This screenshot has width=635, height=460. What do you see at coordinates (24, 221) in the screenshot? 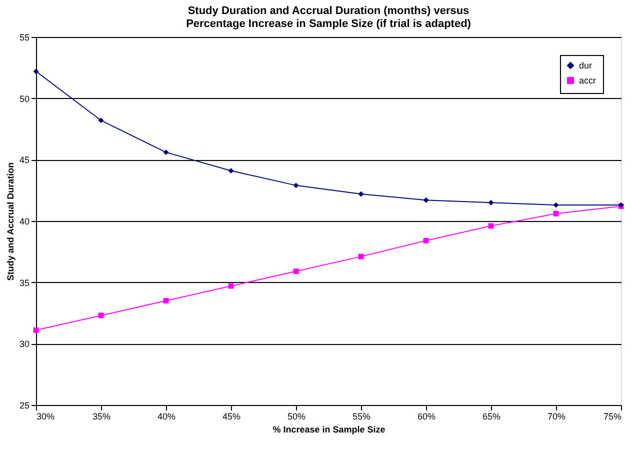
I see `y-tick-label: 40` at bounding box center [24, 221].